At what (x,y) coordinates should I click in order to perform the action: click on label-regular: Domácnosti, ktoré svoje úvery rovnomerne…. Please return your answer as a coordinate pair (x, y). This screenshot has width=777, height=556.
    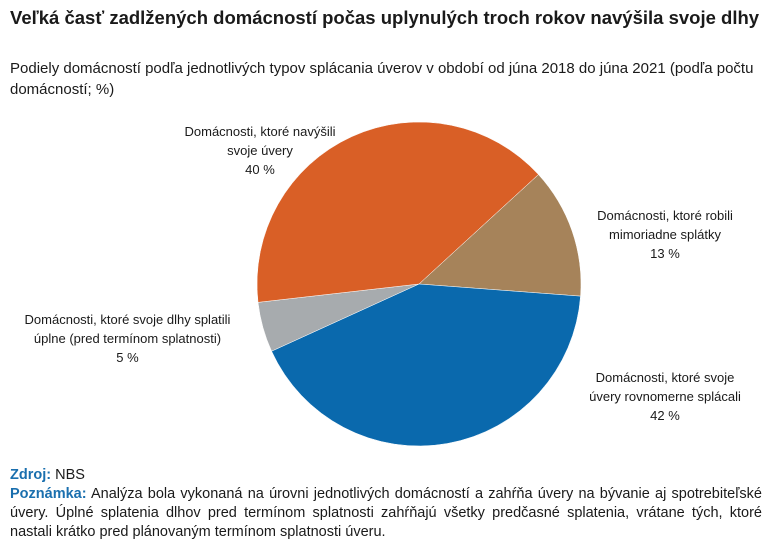
    Looking at the image, I should click on (665, 396).